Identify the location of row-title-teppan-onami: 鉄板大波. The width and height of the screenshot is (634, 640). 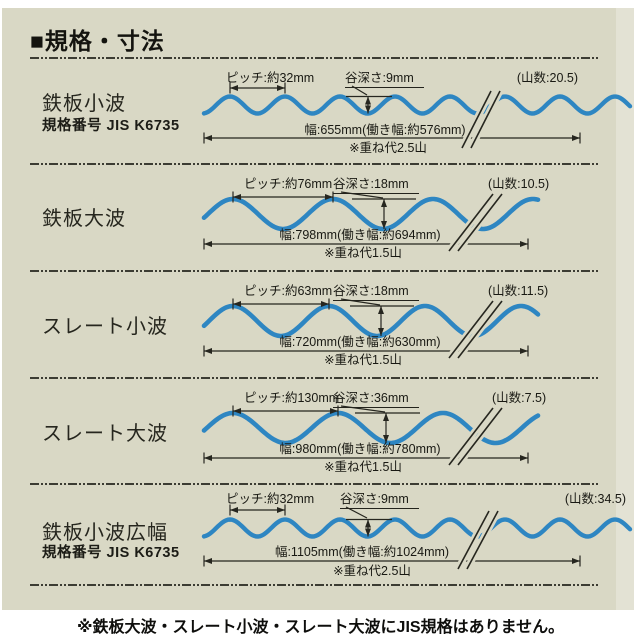
(84, 219).